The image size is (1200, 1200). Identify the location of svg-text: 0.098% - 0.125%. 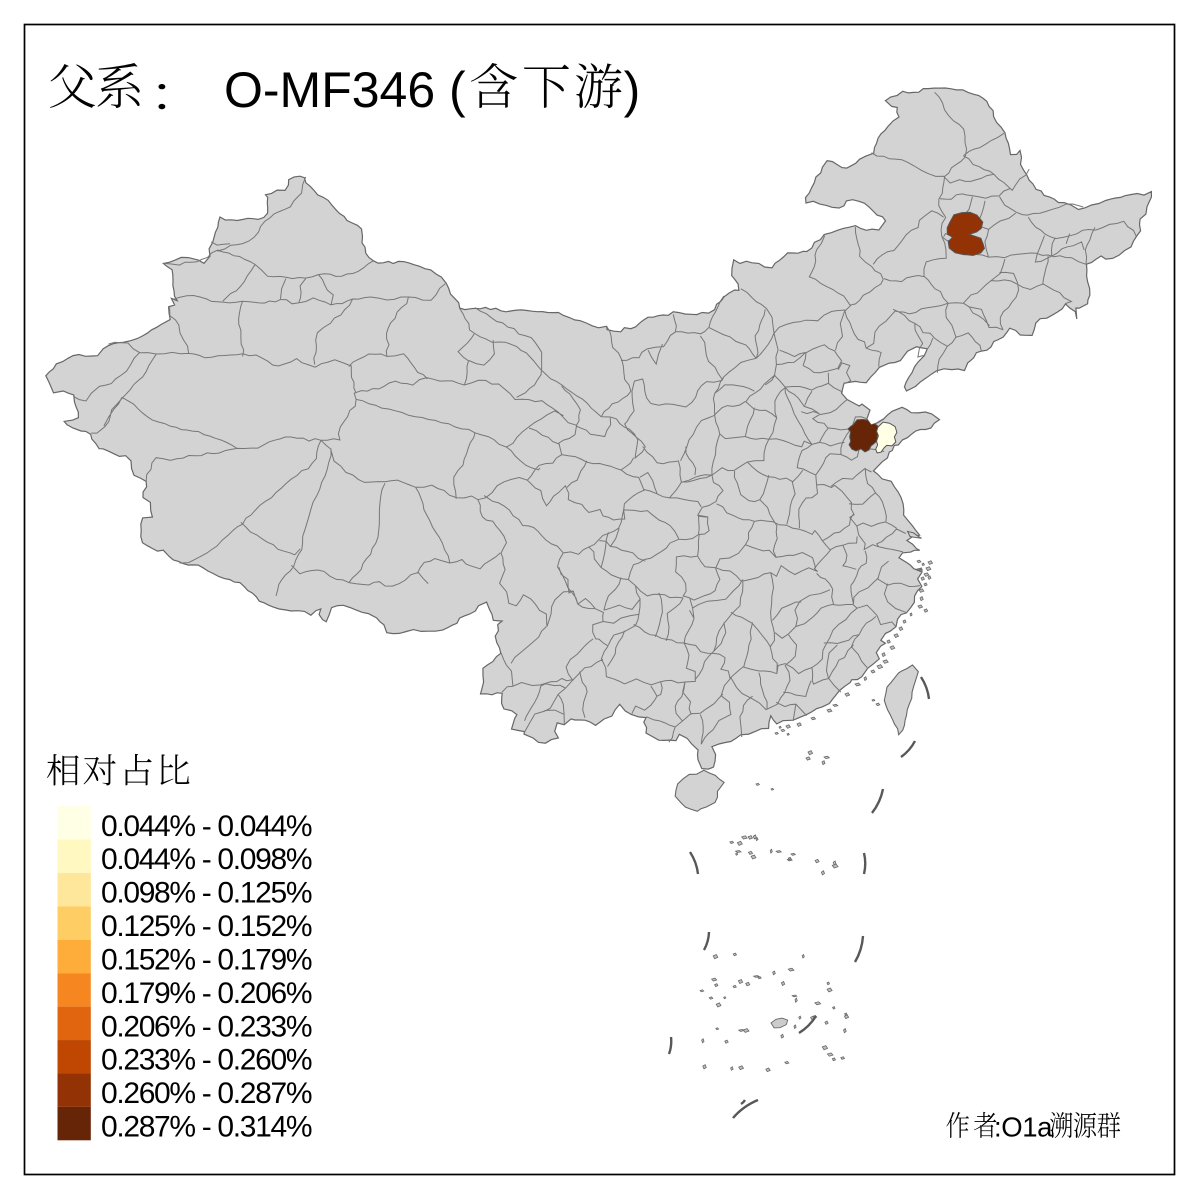
(207, 893).